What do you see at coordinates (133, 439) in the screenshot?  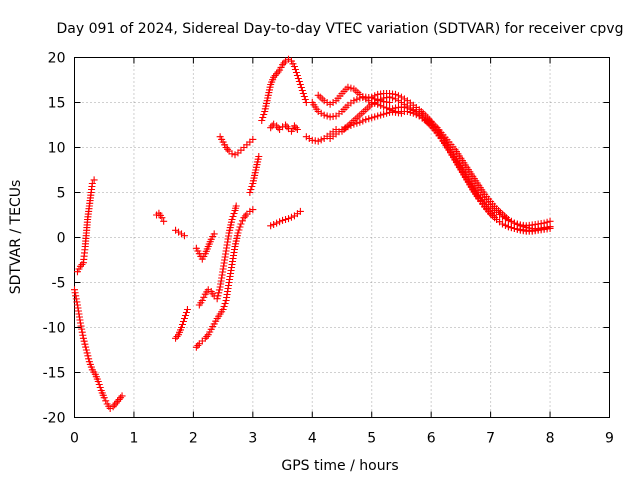 I see `x-tick-label: 1` at bounding box center [133, 439].